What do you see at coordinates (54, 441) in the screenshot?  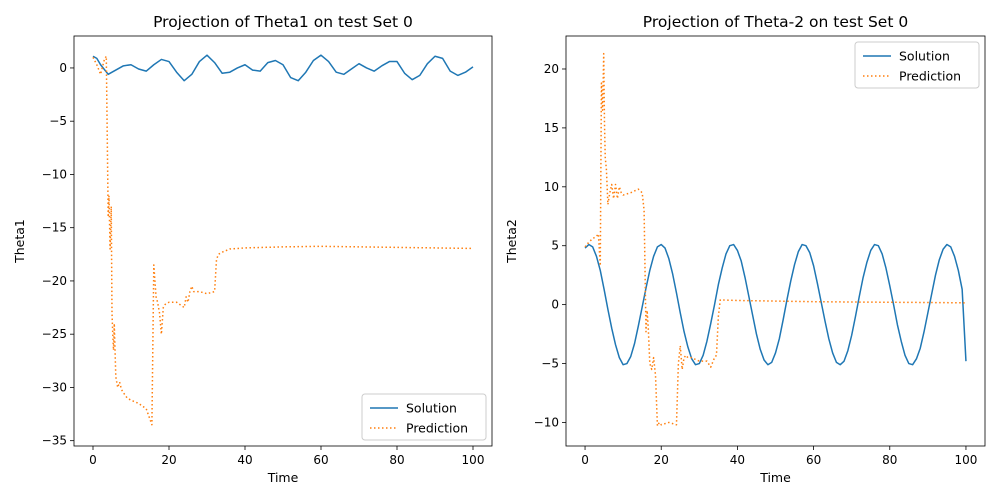 I see `y-tick-label: −35` at bounding box center [54, 441].